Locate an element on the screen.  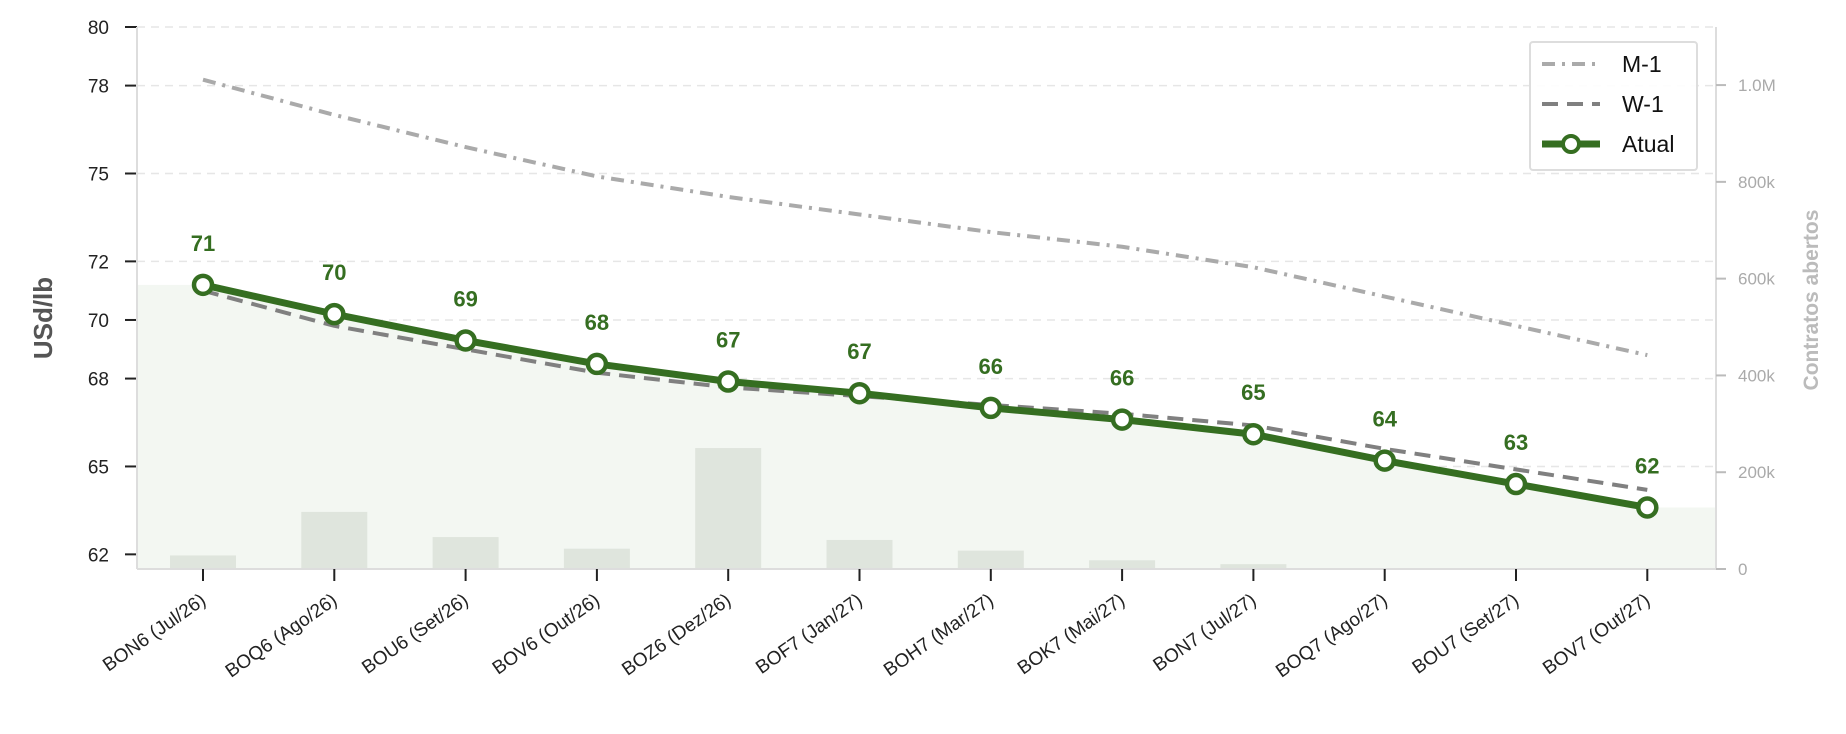
legend-label: M-1 is located at coordinates (1642, 64).